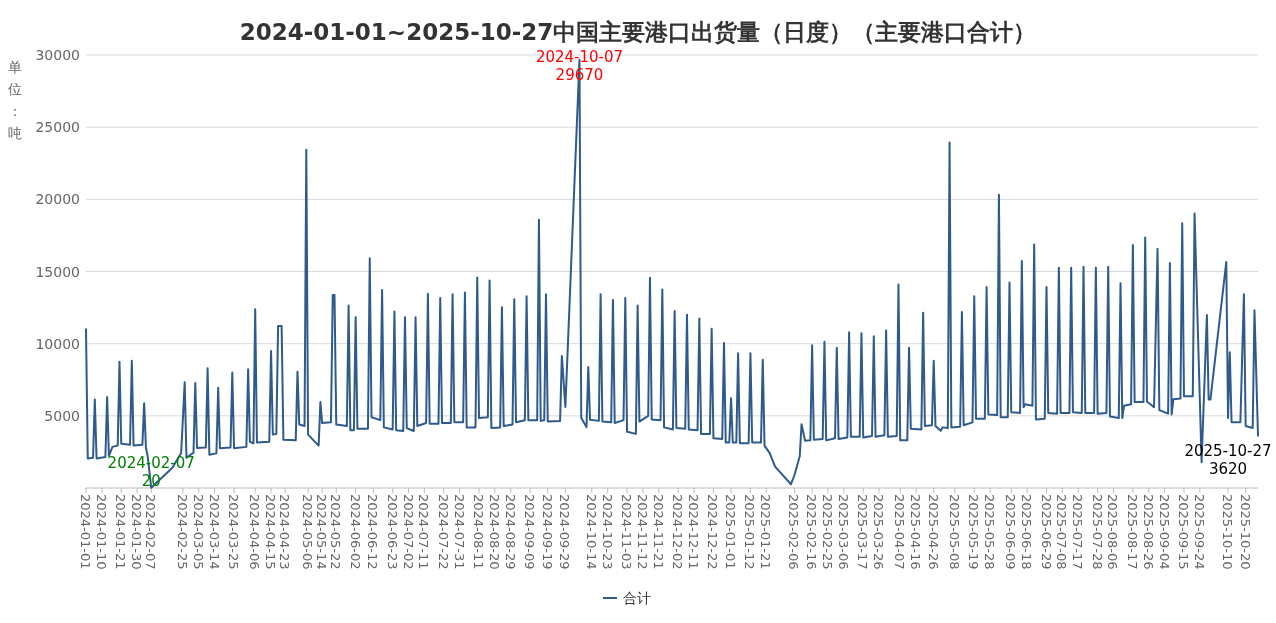  Describe the element at coordinates (658, 532) in the screenshot. I see `x-tick-label: 2024-11-21` at that location.